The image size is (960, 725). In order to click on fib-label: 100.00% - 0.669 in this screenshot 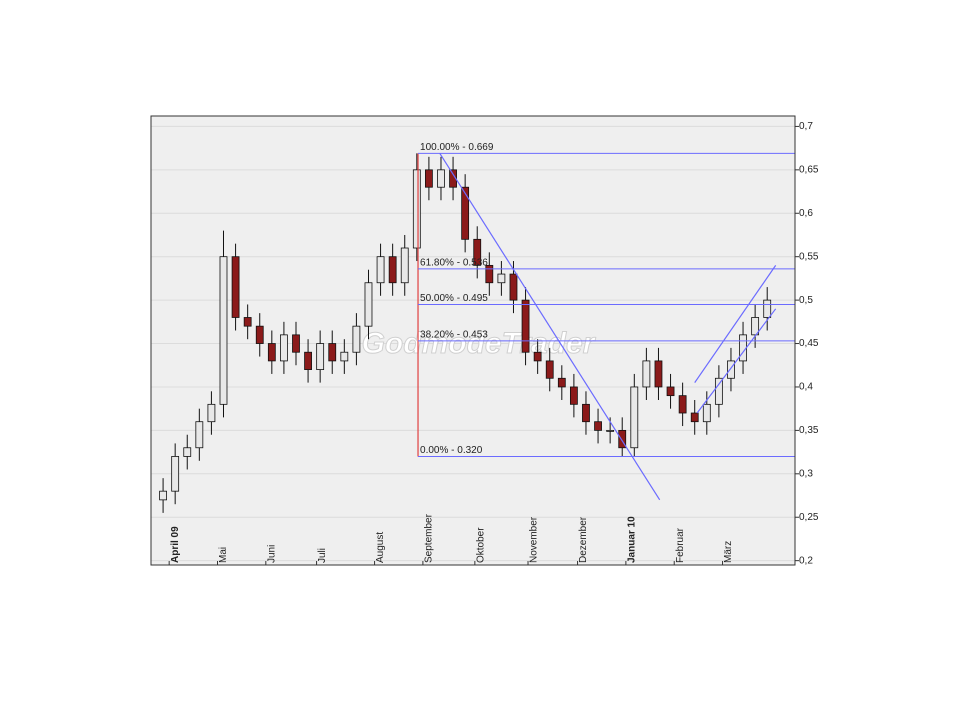, I will do `click(457, 147)`.